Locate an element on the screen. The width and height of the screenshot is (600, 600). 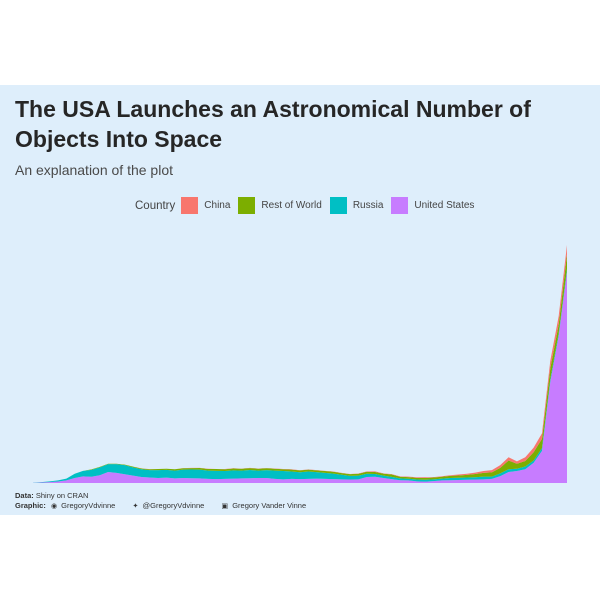
legend-label-russia: Russia is located at coordinates (368, 205).